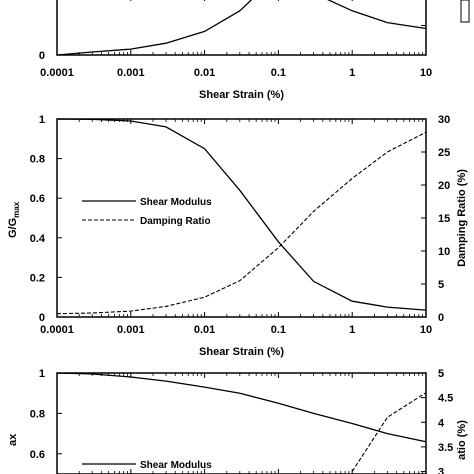  Describe the element at coordinates (444, 120) in the screenshot. I see `y-right-tick-label: 30` at that location.